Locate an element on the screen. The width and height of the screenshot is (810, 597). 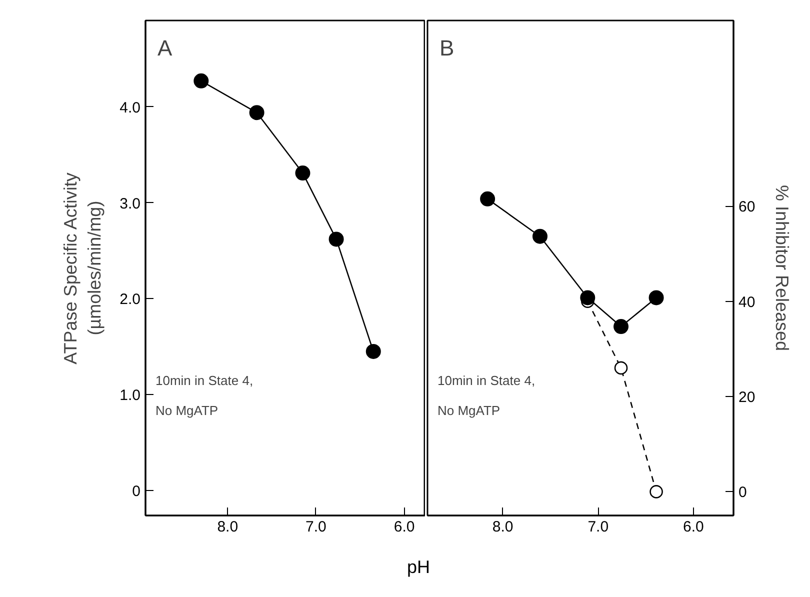
annotation: B is located at coordinates (447, 48).